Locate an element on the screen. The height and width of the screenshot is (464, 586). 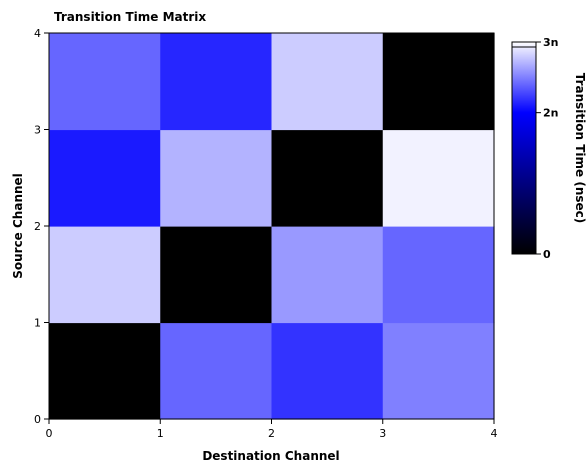
y-axis-label: Source Channel is located at coordinates (18, 226).